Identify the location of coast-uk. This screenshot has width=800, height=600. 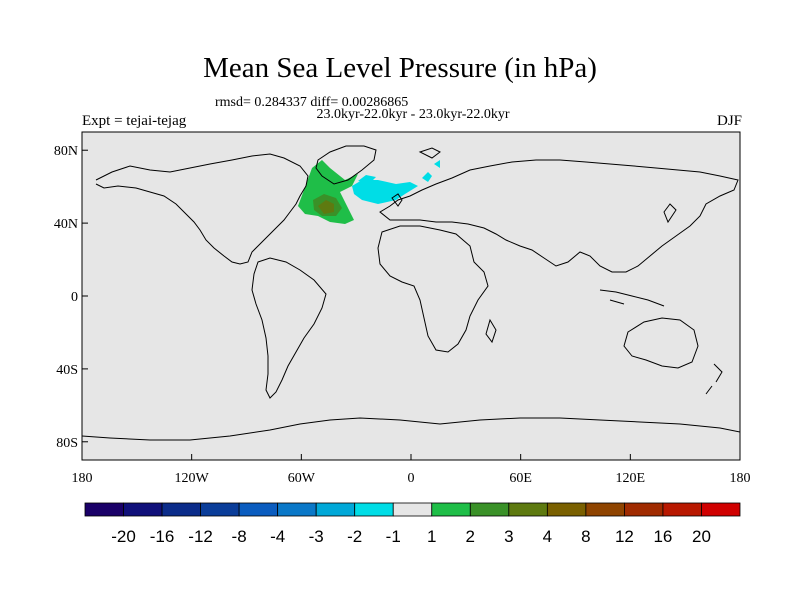
(397, 200).